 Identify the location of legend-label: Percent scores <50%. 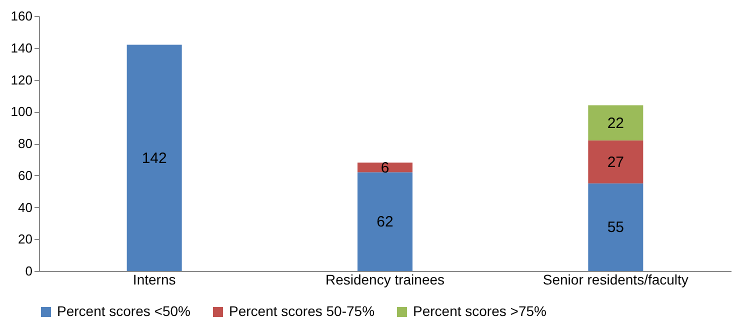
(123, 311).